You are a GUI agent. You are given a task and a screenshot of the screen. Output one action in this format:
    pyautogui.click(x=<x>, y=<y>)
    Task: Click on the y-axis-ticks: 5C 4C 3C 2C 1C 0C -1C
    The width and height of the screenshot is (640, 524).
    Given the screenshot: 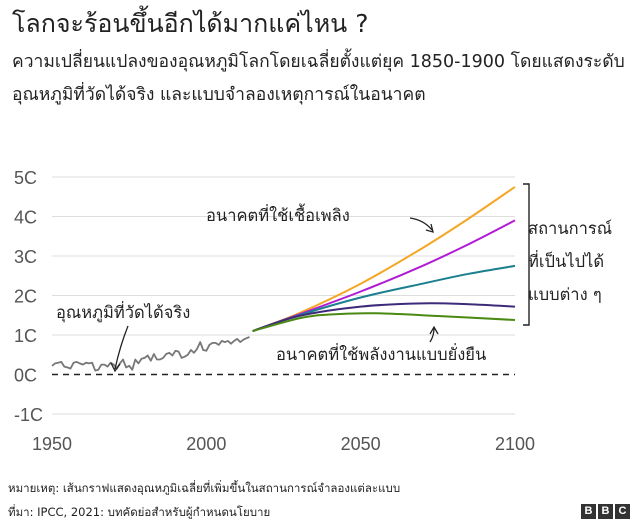 What is the action you would take?
    pyautogui.click(x=28, y=296)
    